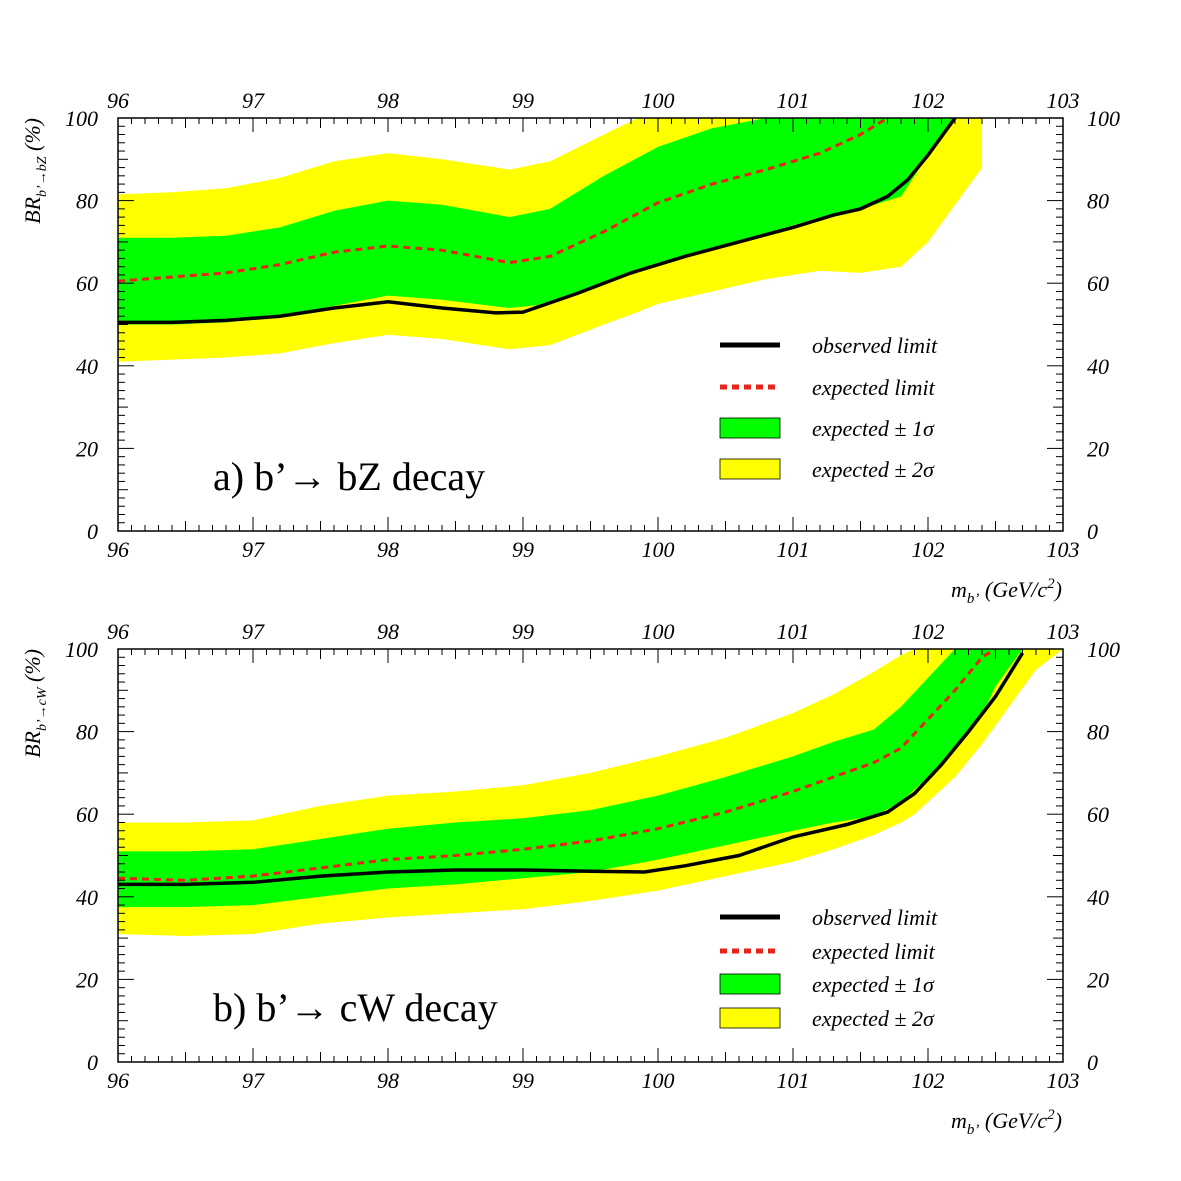 This screenshot has width=1181, height=1181. What do you see at coordinates (35, 171) in the screenshot?
I see `y-axis-title: BRb’→bZ (%)` at bounding box center [35, 171].